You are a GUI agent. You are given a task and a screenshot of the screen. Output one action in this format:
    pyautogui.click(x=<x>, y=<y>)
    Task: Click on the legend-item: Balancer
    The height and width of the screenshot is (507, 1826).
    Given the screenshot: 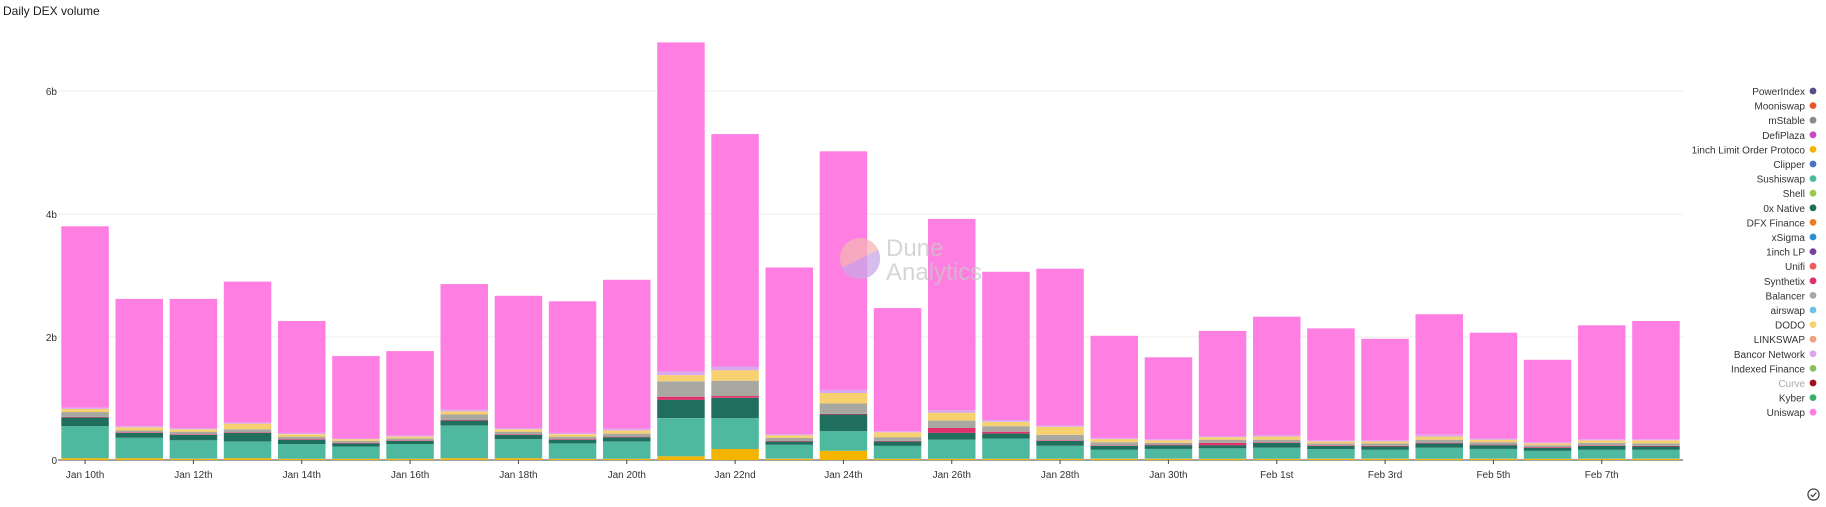 What is the action you would take?
    pyautogui.click(x=1791, y=296)
    